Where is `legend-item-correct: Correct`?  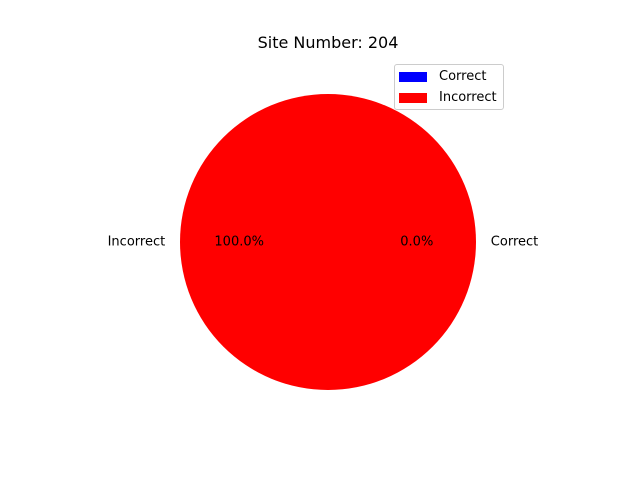
legend-item-correct: Correct is located at coordinates (442, 77).